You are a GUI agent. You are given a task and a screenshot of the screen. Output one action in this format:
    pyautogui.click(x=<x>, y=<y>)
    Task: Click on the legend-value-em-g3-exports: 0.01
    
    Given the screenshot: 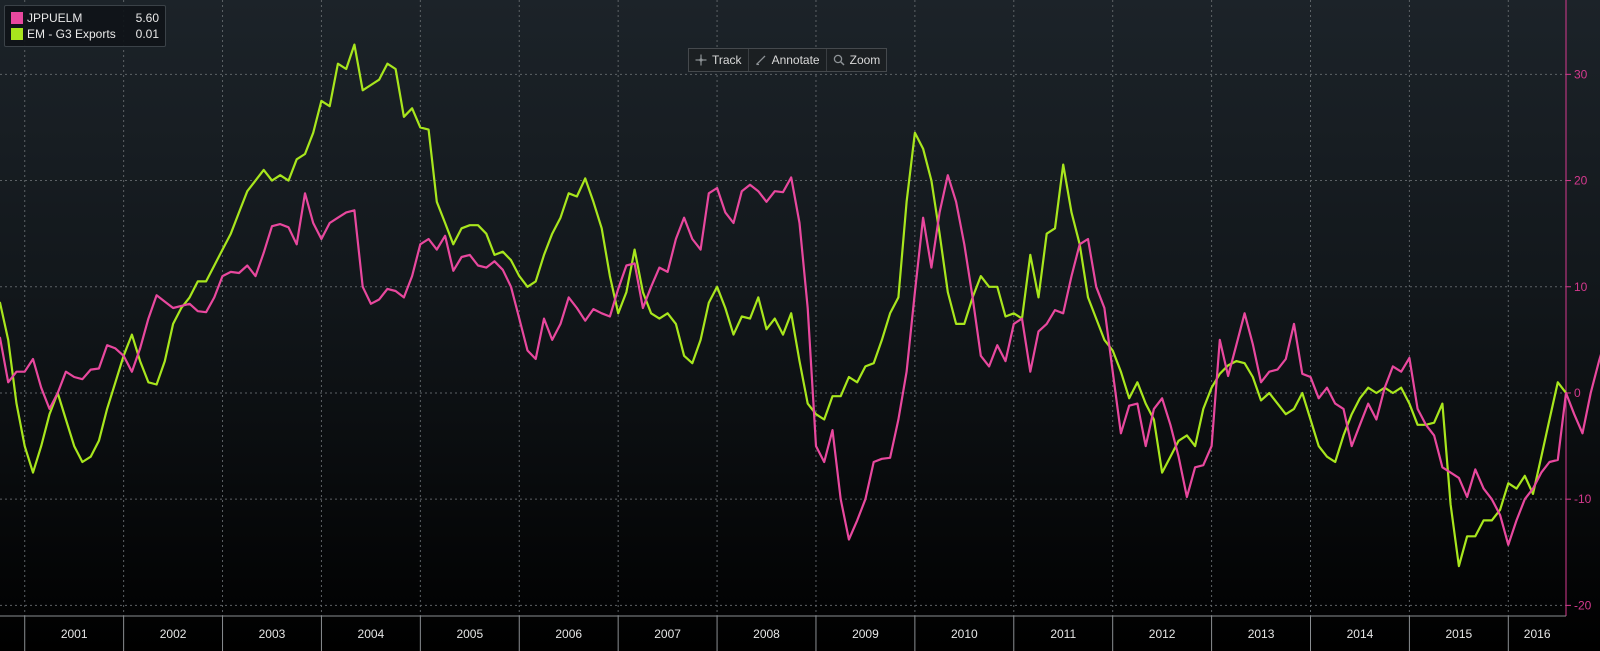 What is the action you would take?
    pyautogui.click(x=147, y=34)
    